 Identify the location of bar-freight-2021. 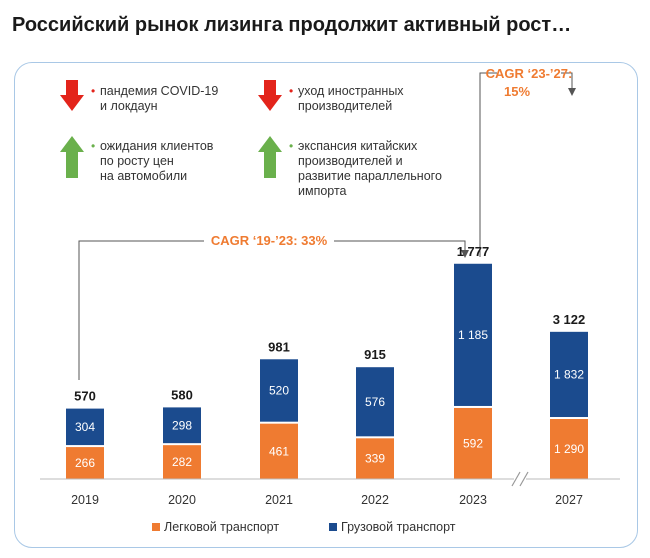
(279, 390).